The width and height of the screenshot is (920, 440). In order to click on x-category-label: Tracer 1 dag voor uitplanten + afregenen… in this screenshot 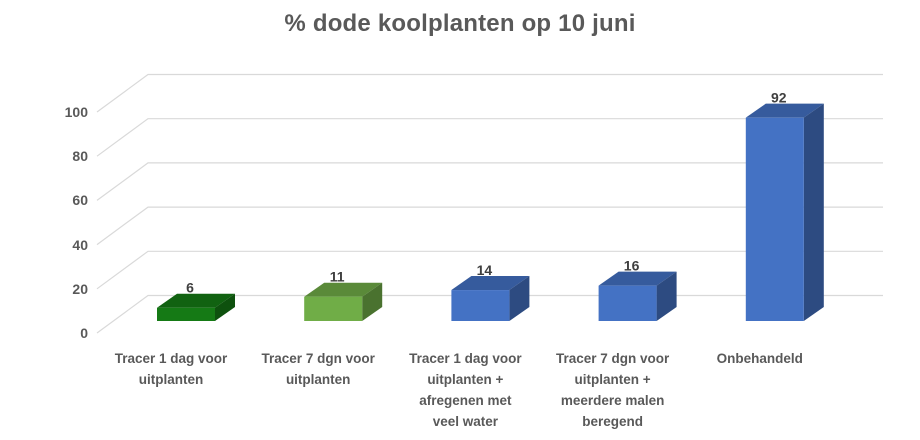, I will do `click(465, 390)`.